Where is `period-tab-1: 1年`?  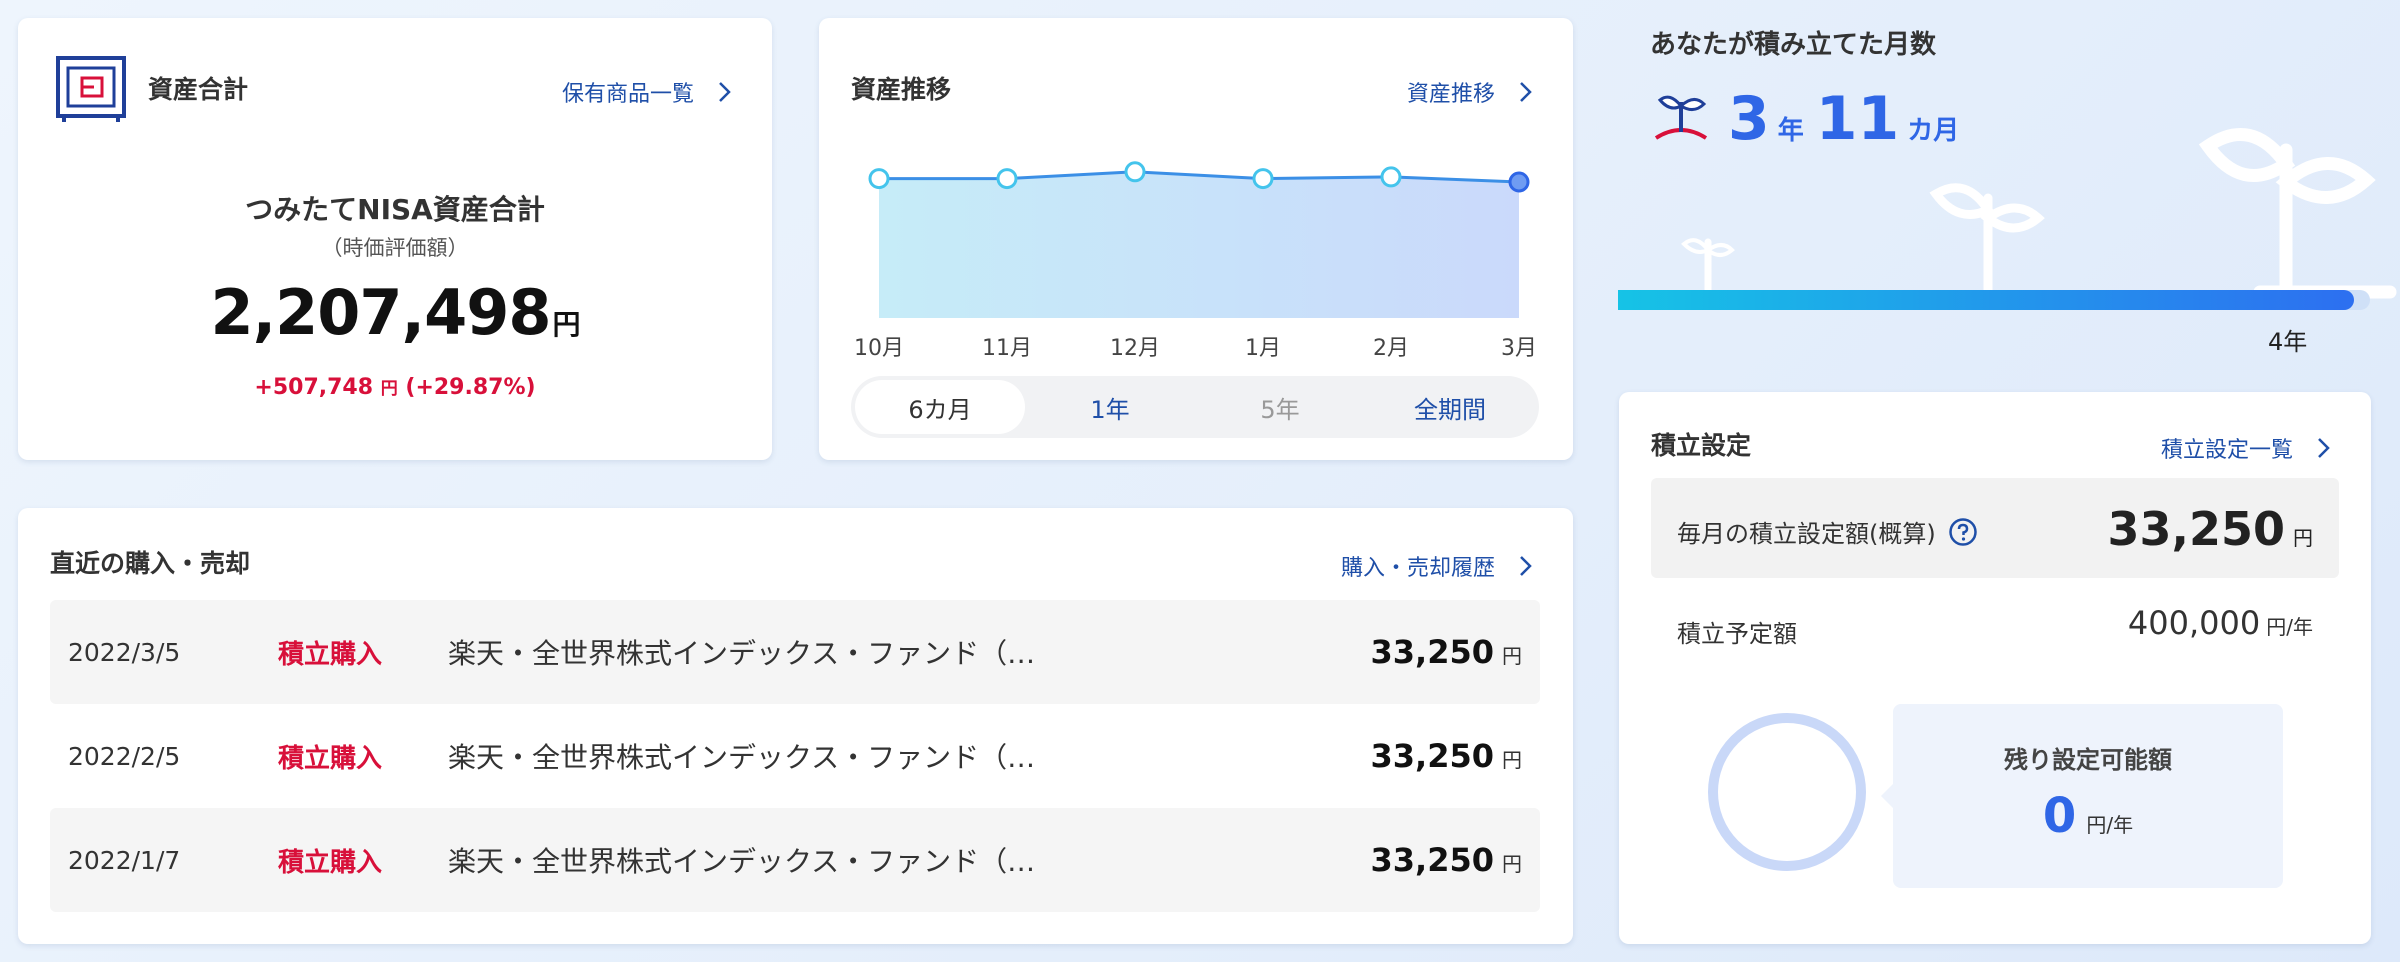 period-tab-1: 1年 is located at coordinates (1110, 409).